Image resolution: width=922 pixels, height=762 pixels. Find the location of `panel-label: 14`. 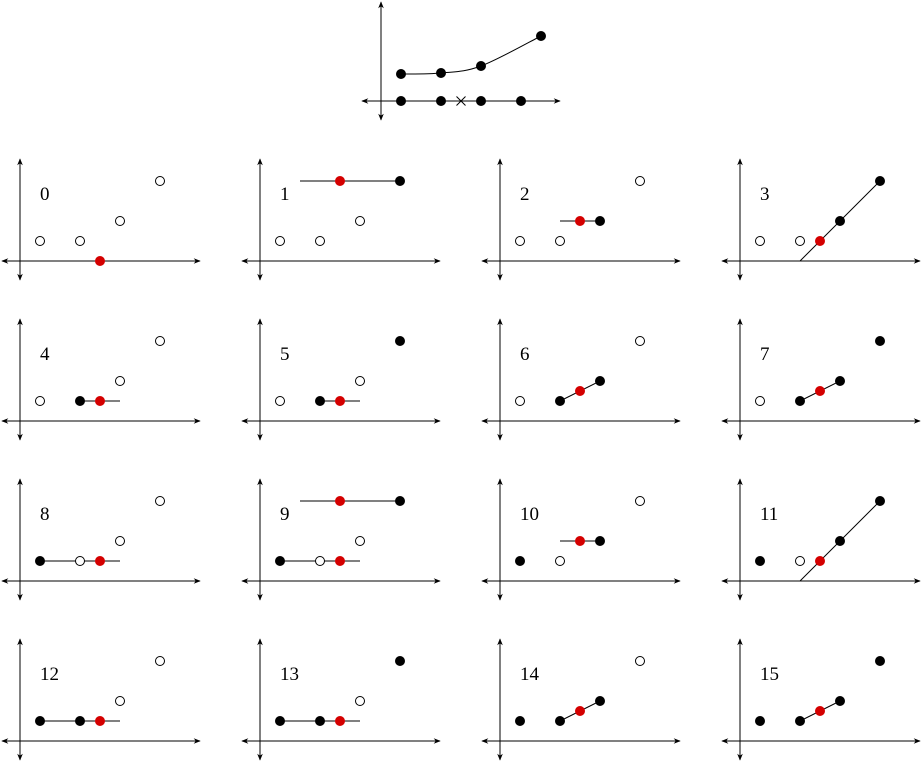

panel-label: 14 is located at coordinates (530, 674).